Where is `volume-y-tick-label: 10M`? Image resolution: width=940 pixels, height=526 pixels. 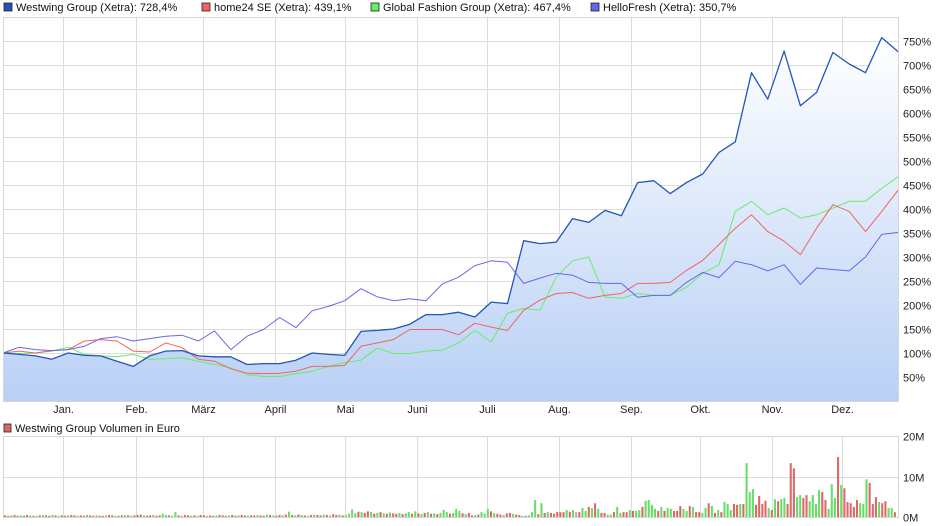 volume-y-tick-label: 10M is located at coordinates (913, 479).